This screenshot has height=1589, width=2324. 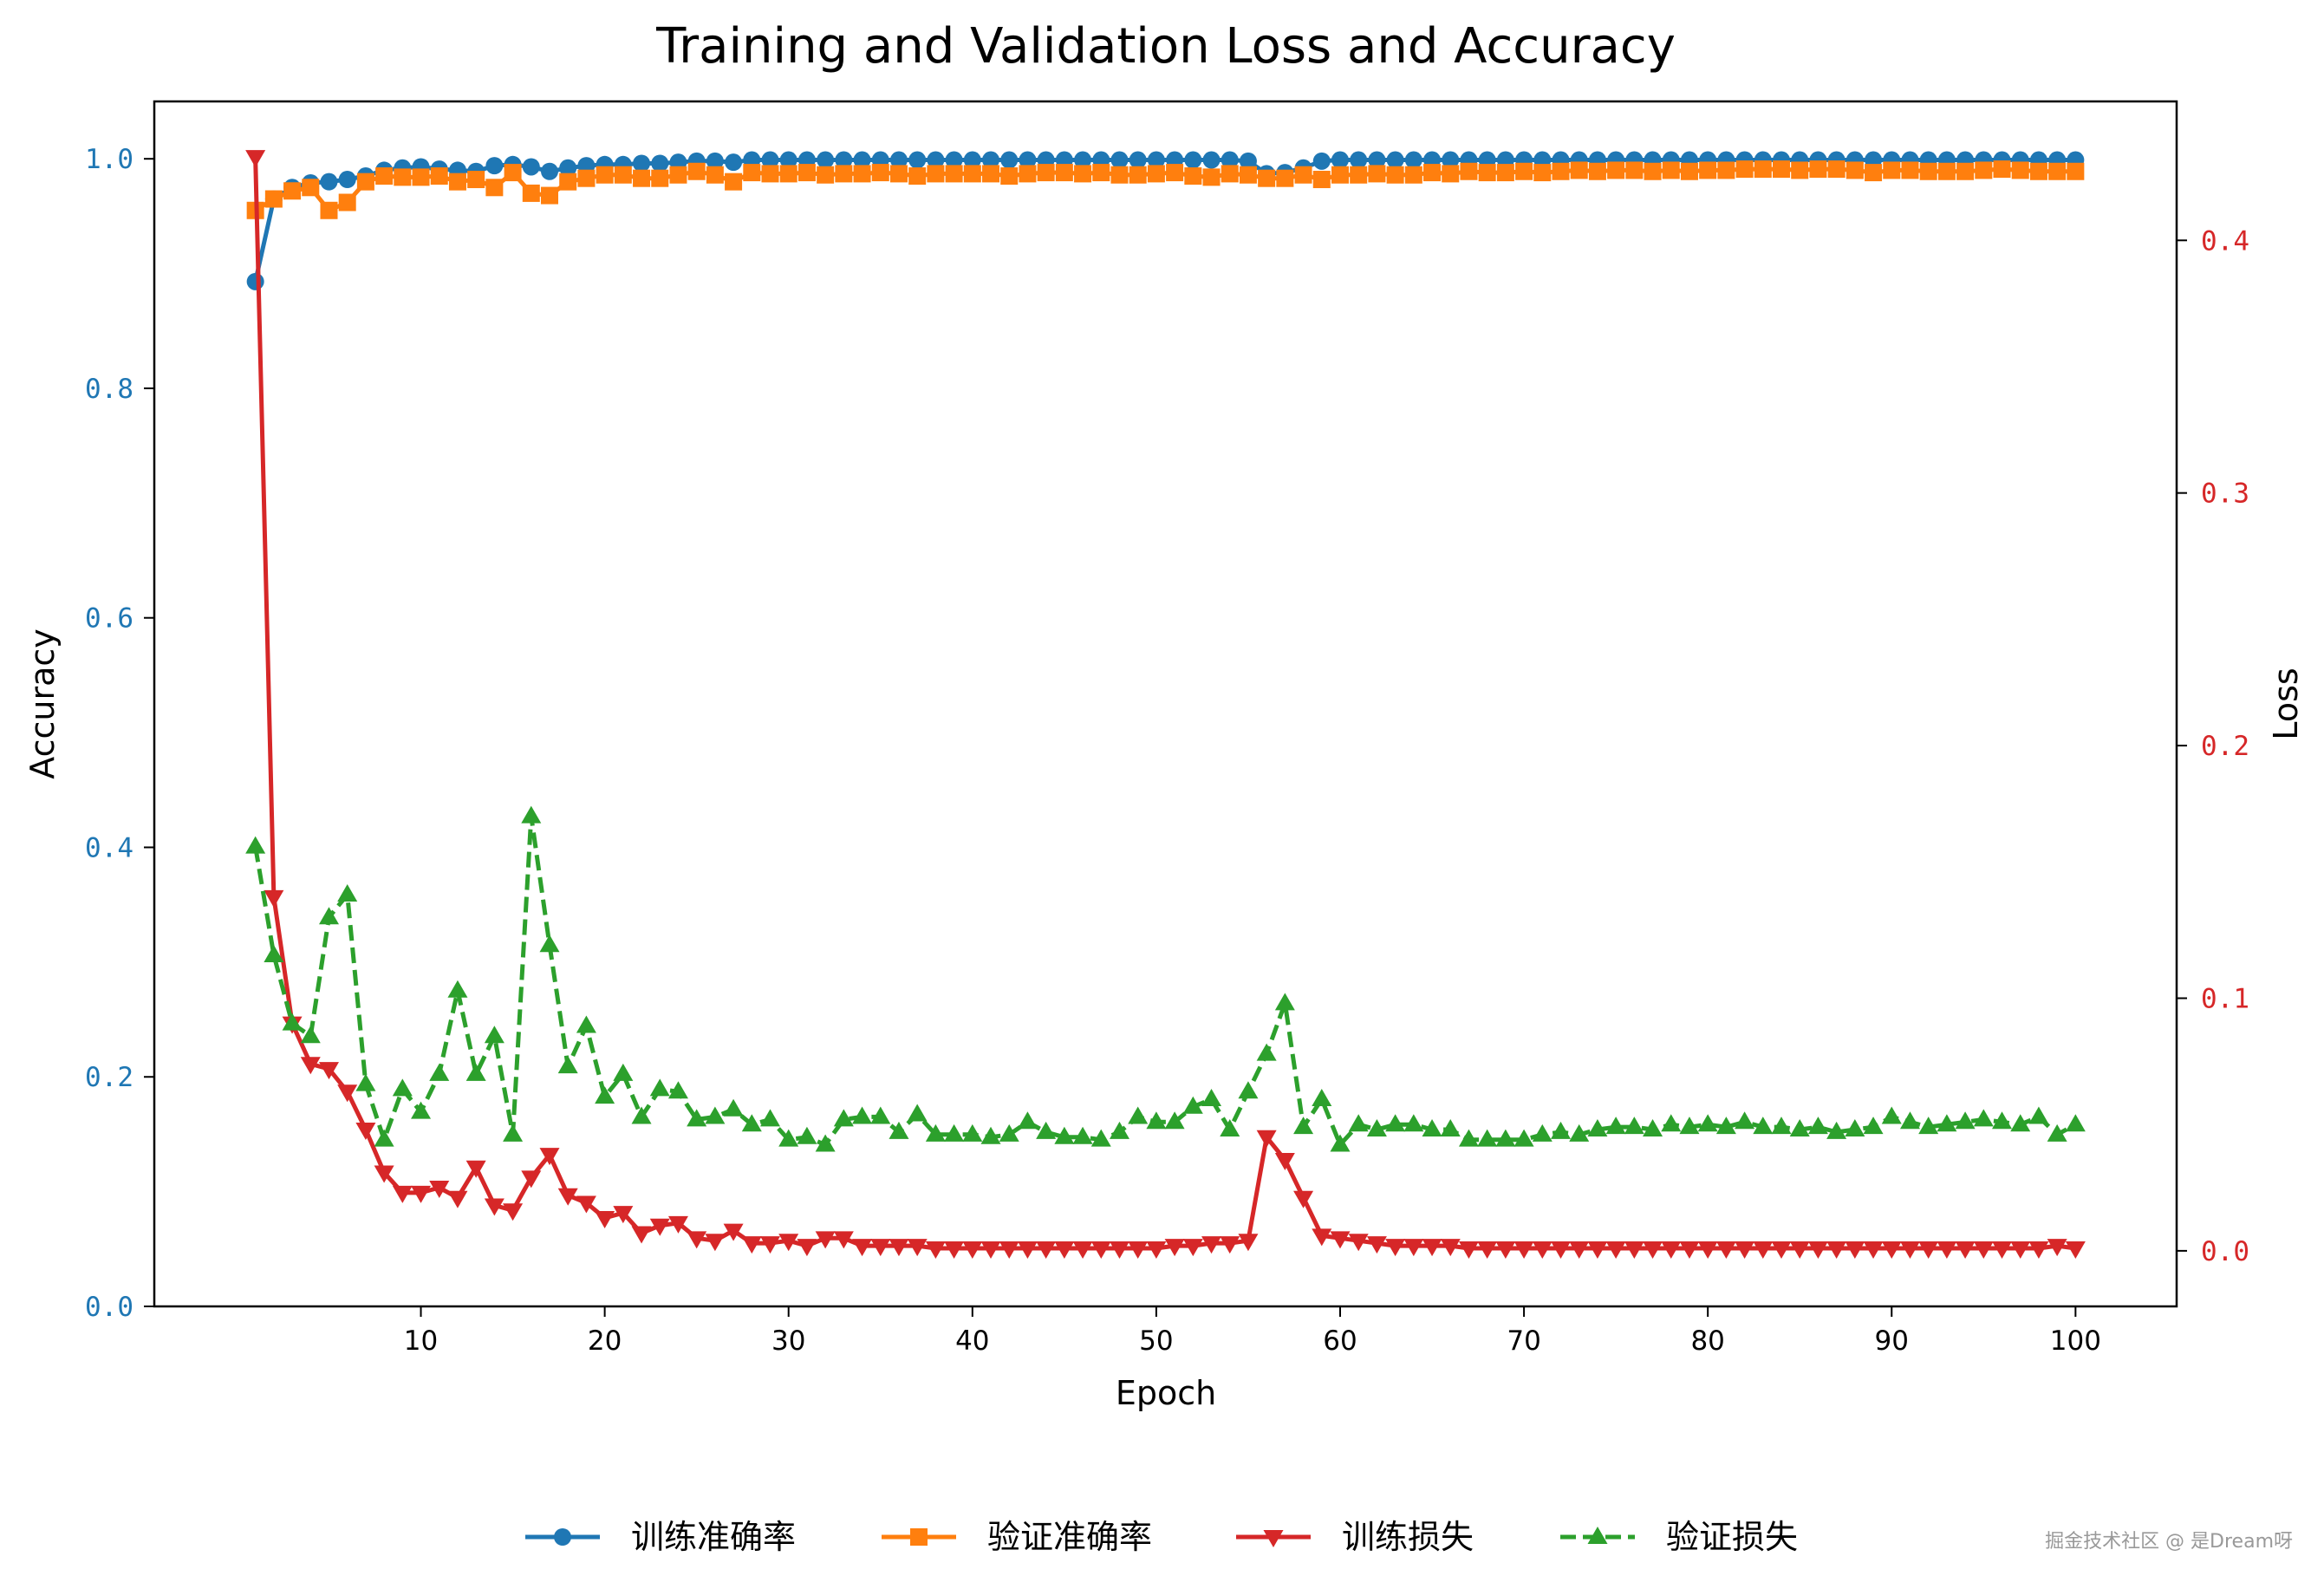 I want to click on y-right-tick-label: 0.3, so click(x=2225, y=494).